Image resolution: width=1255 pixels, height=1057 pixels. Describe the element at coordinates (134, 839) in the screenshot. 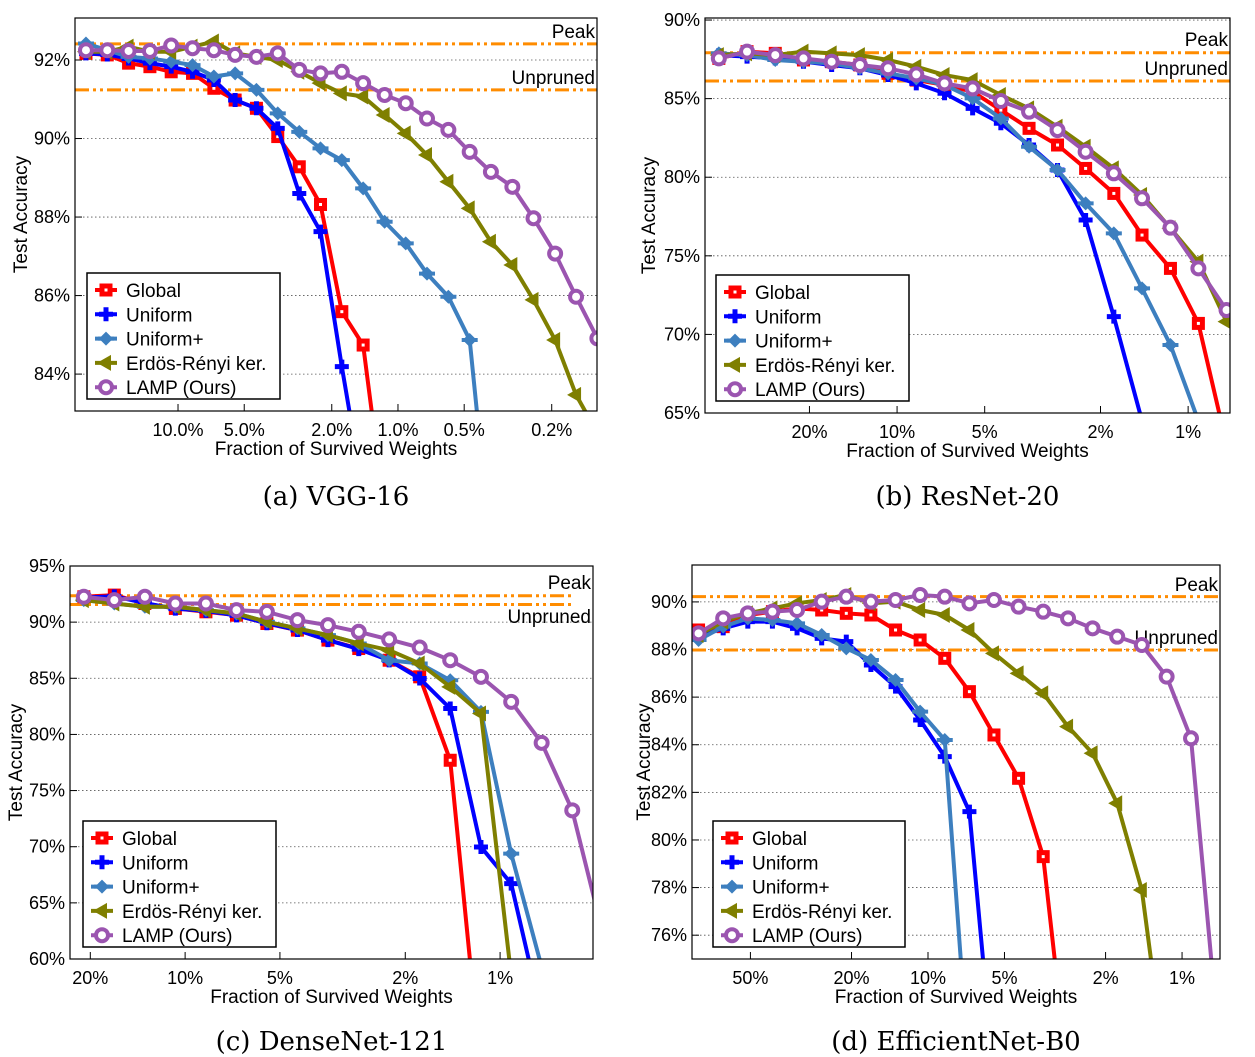

I see `legend-item: Global` at that location.